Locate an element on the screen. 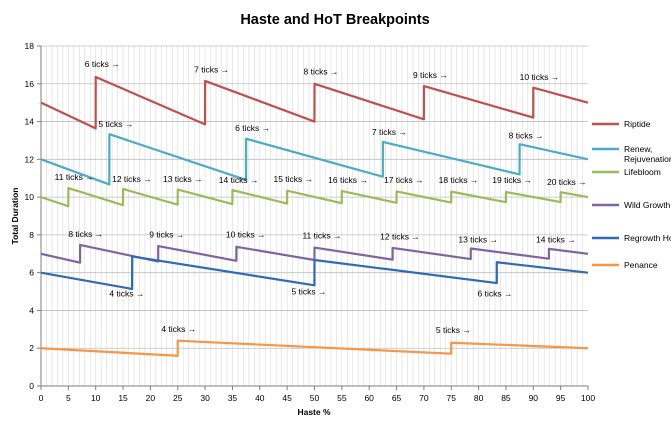 The image size is (671, 438). legend-label-riptide: Riptide is located at coordinates (637, 124).